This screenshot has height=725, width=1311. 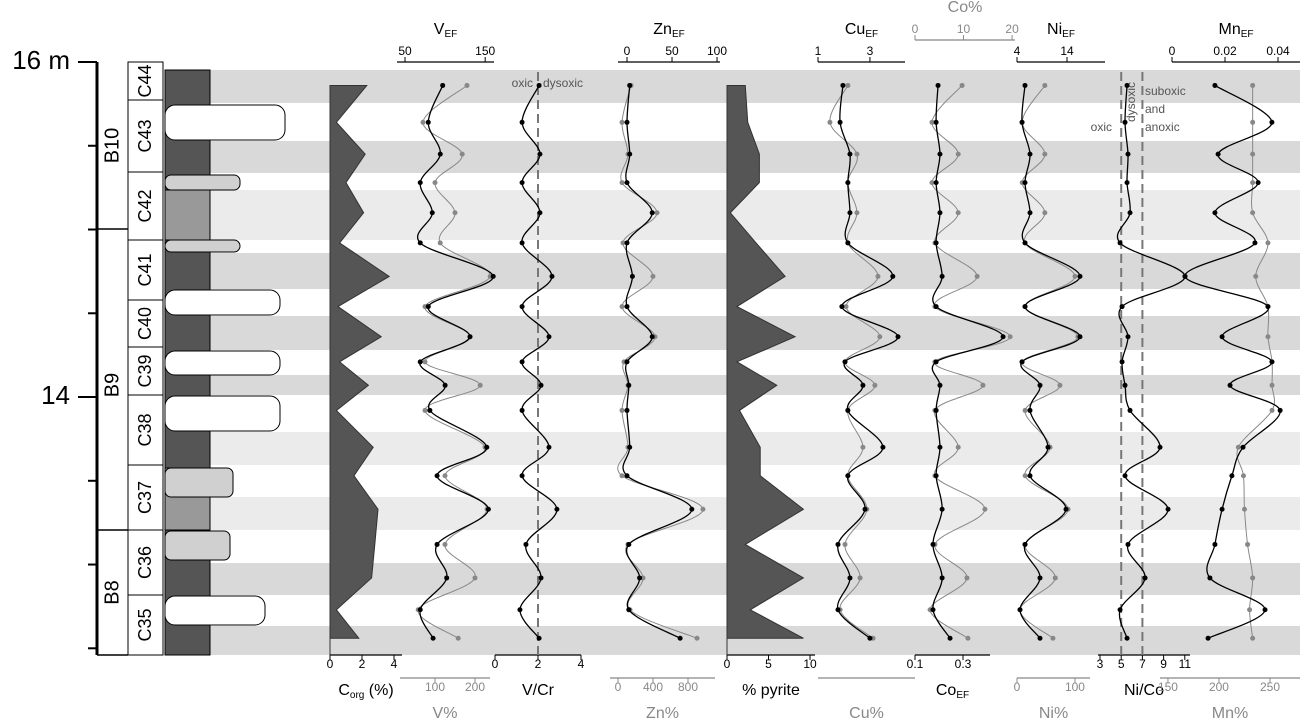 What do you see at coordinates (145, 429) in the screenshot?
I see `unit-label: C38` at bounding box center [145, 429].